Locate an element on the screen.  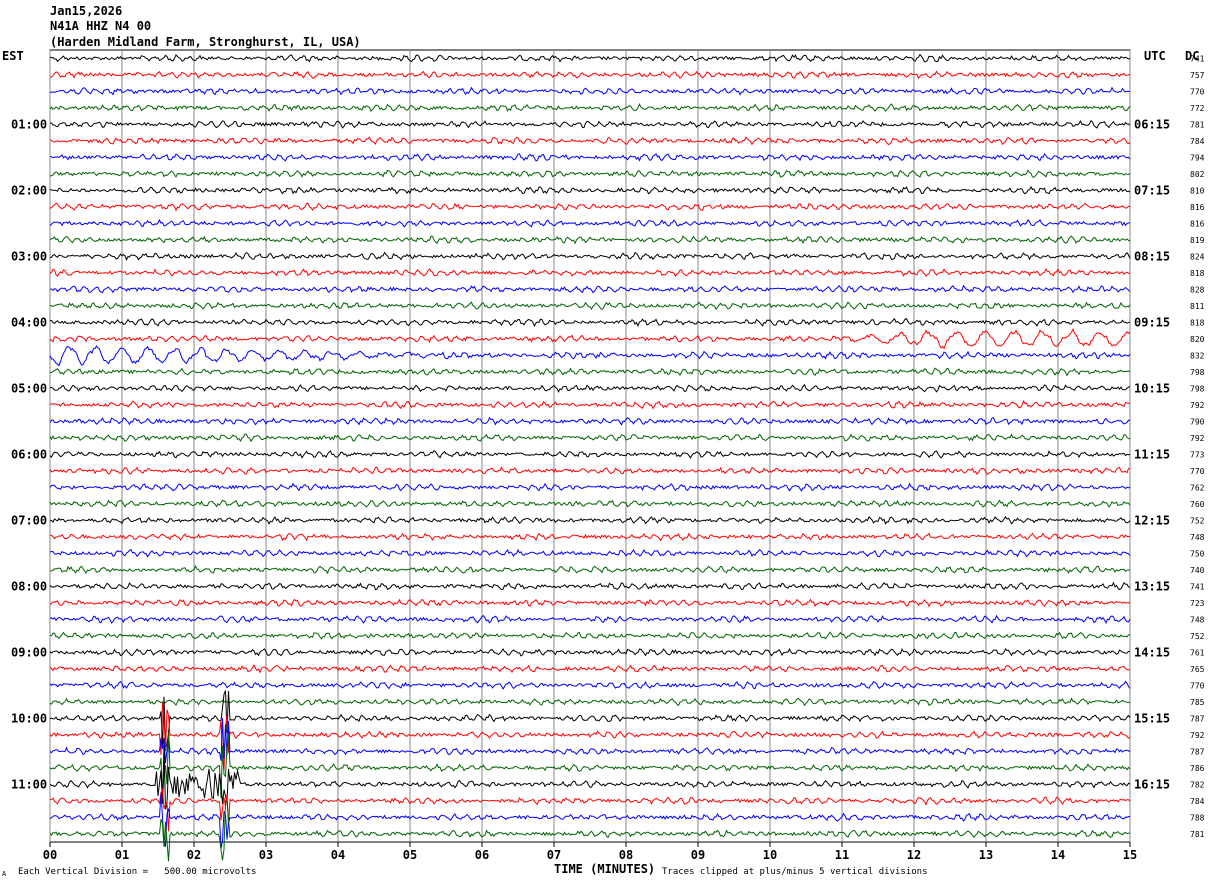
x-tick-label: 08 is located at coordinates (626, 855).